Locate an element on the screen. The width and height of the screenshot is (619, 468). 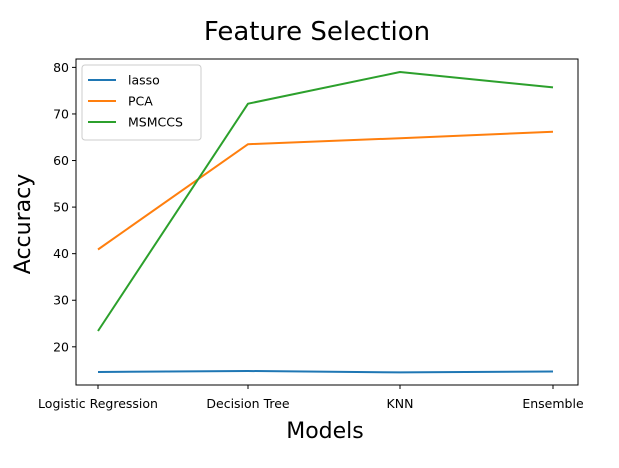
y-tick-label: 50 is located at coordinates (61, 207).